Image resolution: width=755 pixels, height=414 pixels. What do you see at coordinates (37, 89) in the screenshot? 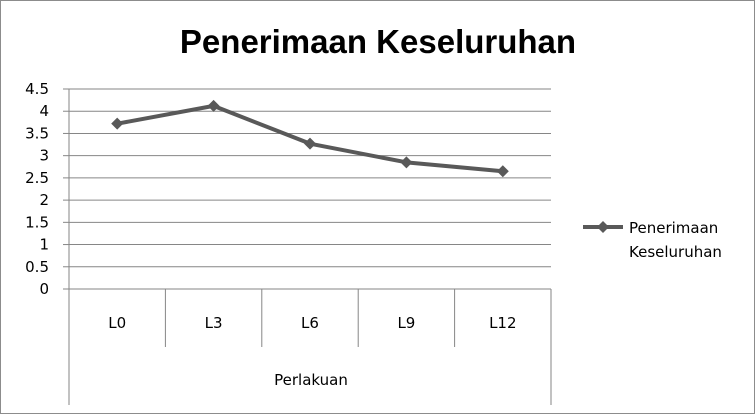
I see `y-tick-label: 4.5` at bounding box center [37, 89].